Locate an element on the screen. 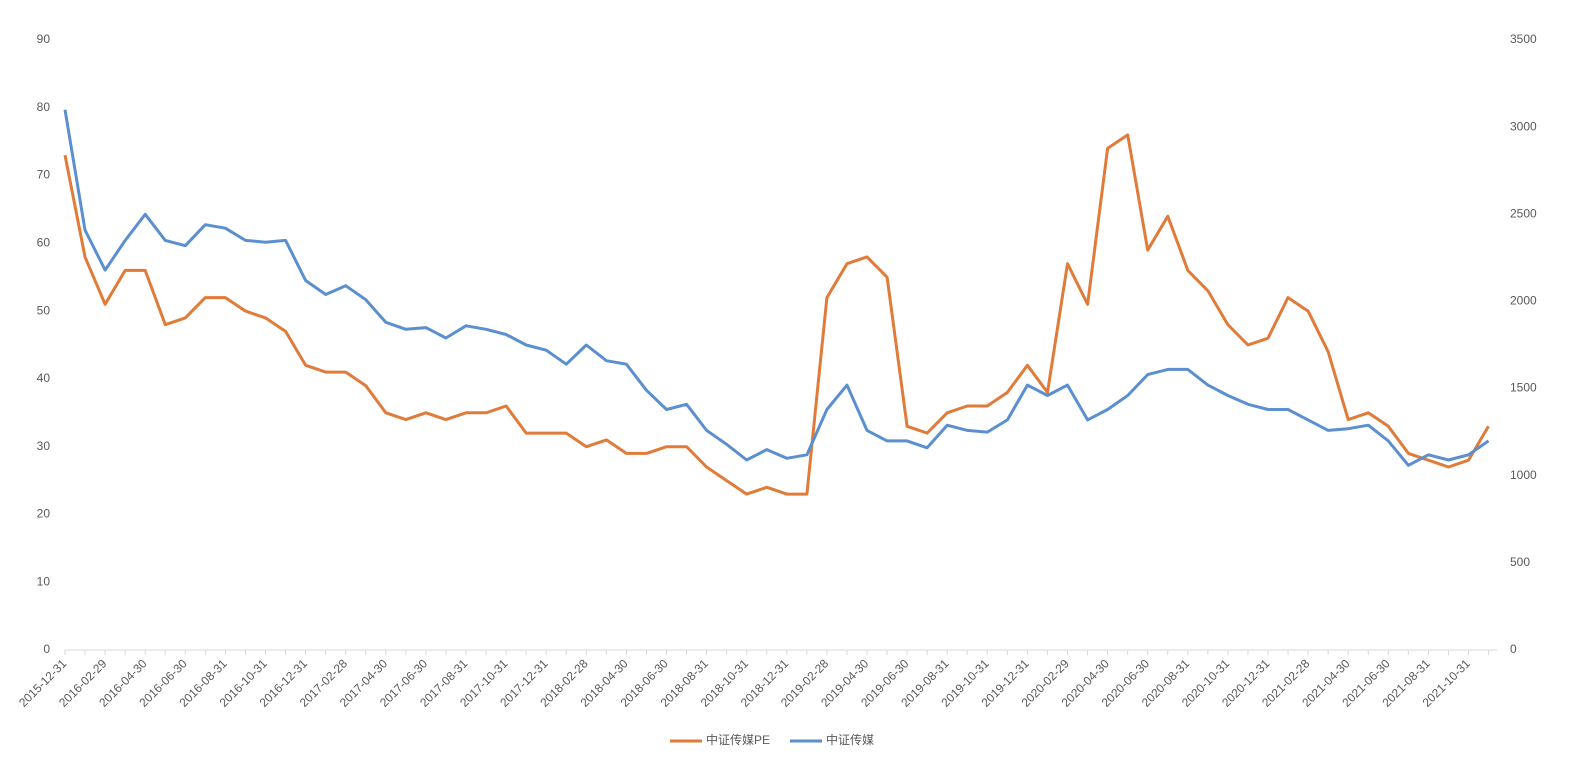 The height and width of the screenshot is (780, 1580). y-tick-label: 20 is located at coordinates (44, 514).